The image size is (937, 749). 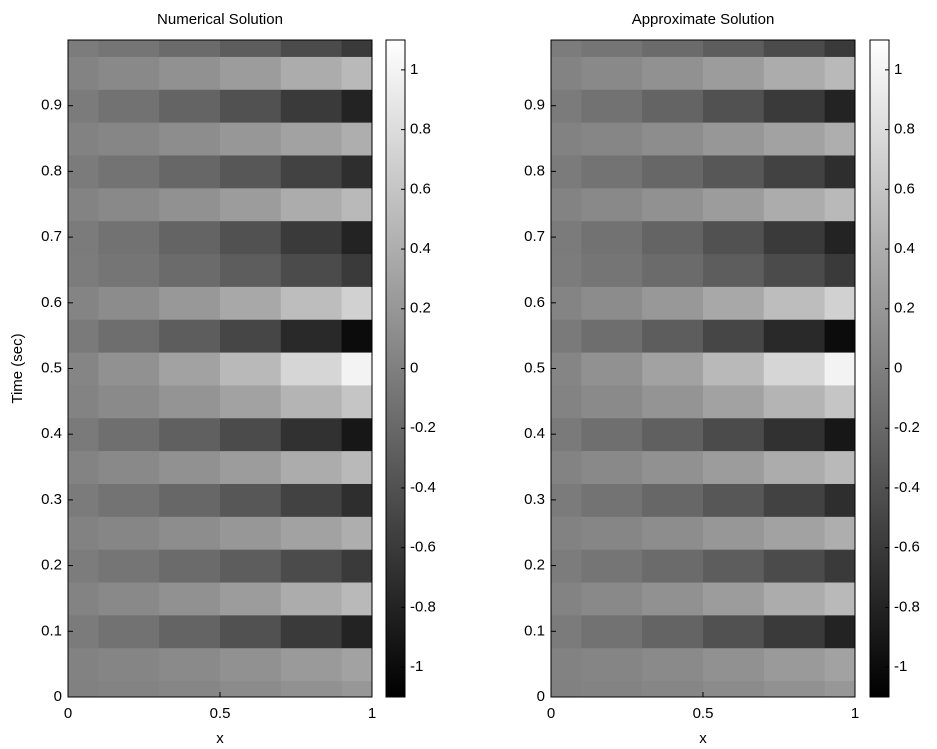 I want to click on y-tick-label: 0.8, so click(x=534, y=170).